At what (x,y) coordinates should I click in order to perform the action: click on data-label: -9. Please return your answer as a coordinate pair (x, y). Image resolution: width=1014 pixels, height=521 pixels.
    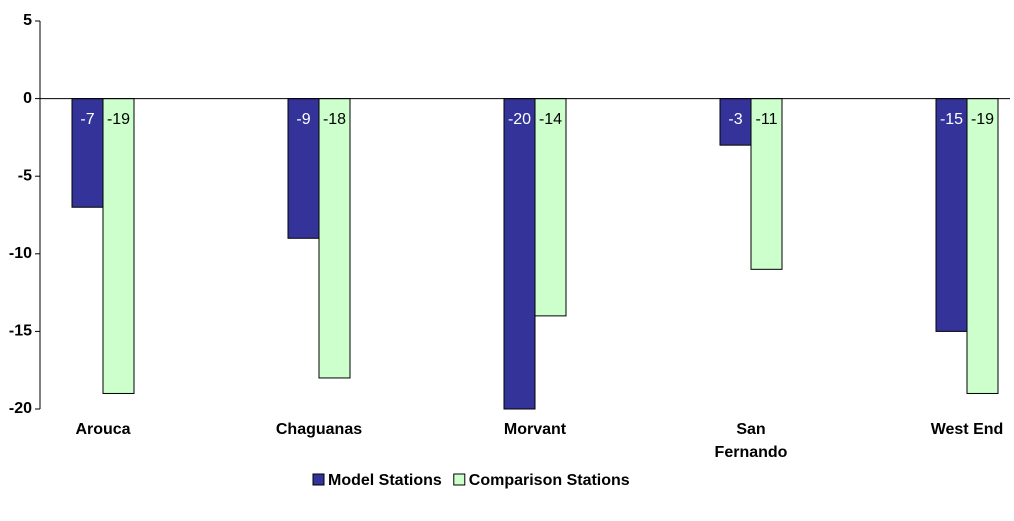
    Looking at the image, I should click on (303, 119).